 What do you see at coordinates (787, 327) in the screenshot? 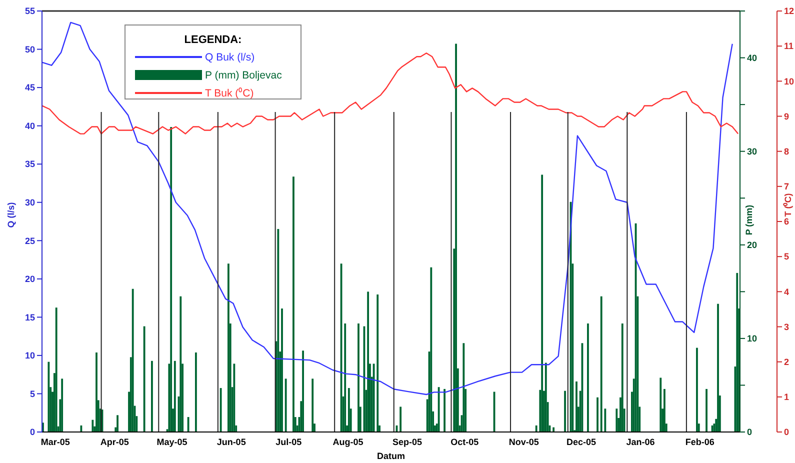
I see `y3-tick-label: 3` at bounding box center [787, 327].